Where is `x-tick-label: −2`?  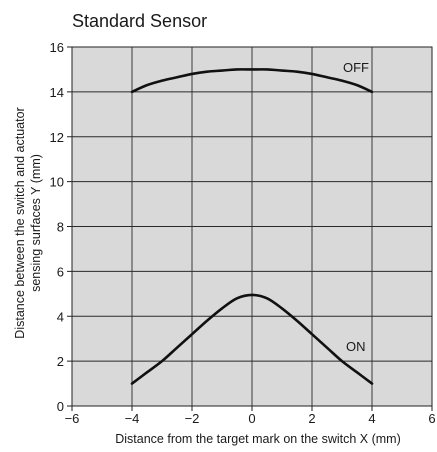
x-tick-label: −2 is located at coordinates (192, 418).